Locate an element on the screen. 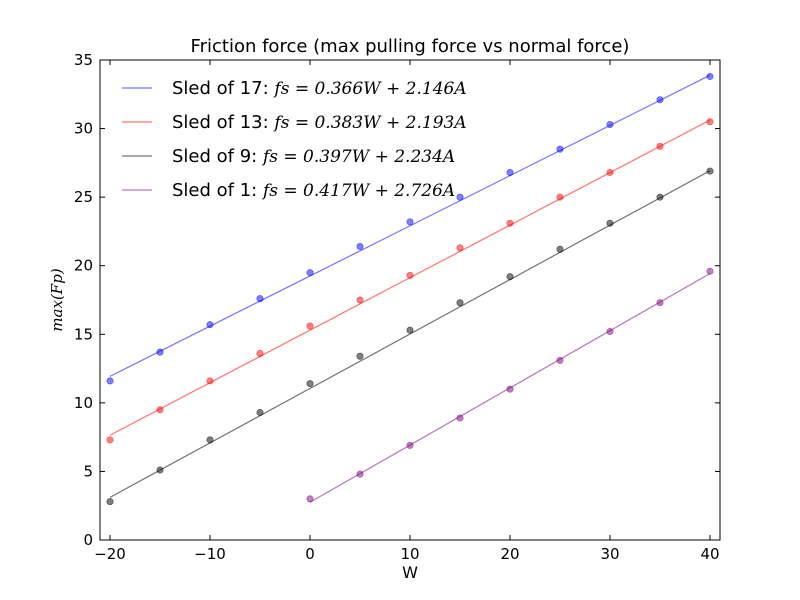 This screenshot has width=800, height=600. x-axis-label: W is located at coordinates (410, 572).